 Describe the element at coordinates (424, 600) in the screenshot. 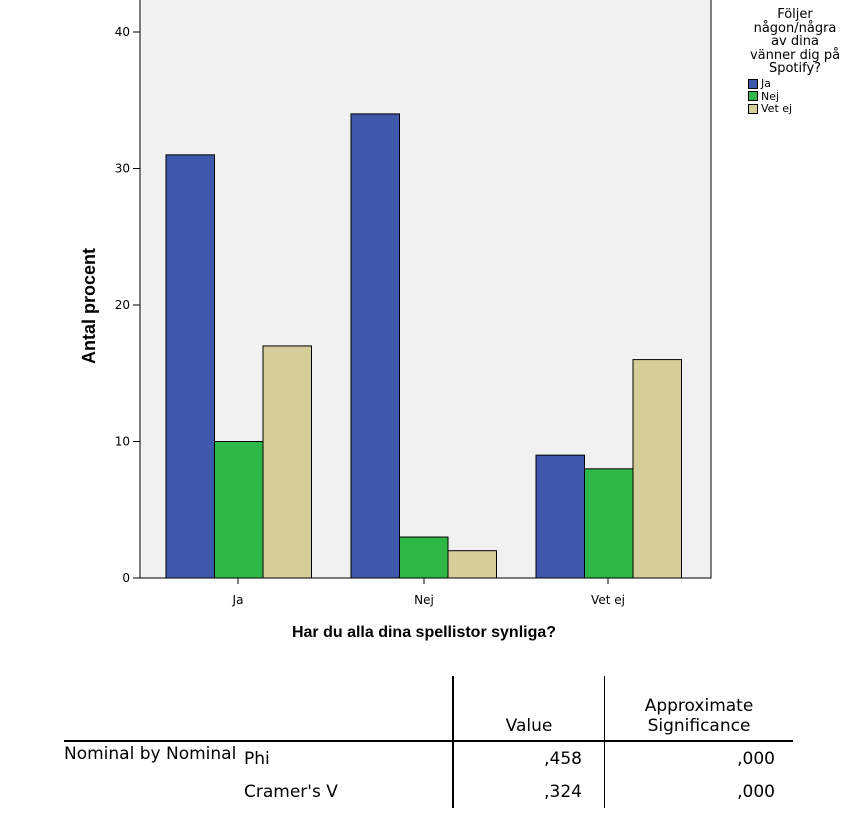

I see `x-tick-label: Nej` at that location.